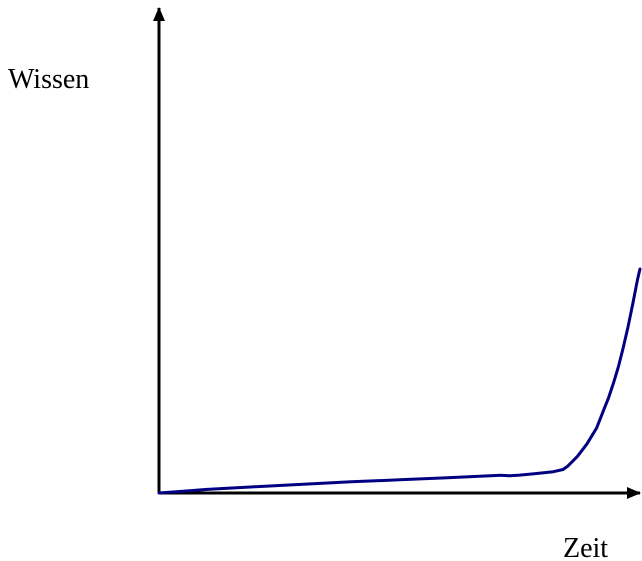 The width and height of the screenshot is (642, 561). Describe the element at coordinates (48, 79) in the screenshot. I see `y-axis-label: Wissen` at that location.